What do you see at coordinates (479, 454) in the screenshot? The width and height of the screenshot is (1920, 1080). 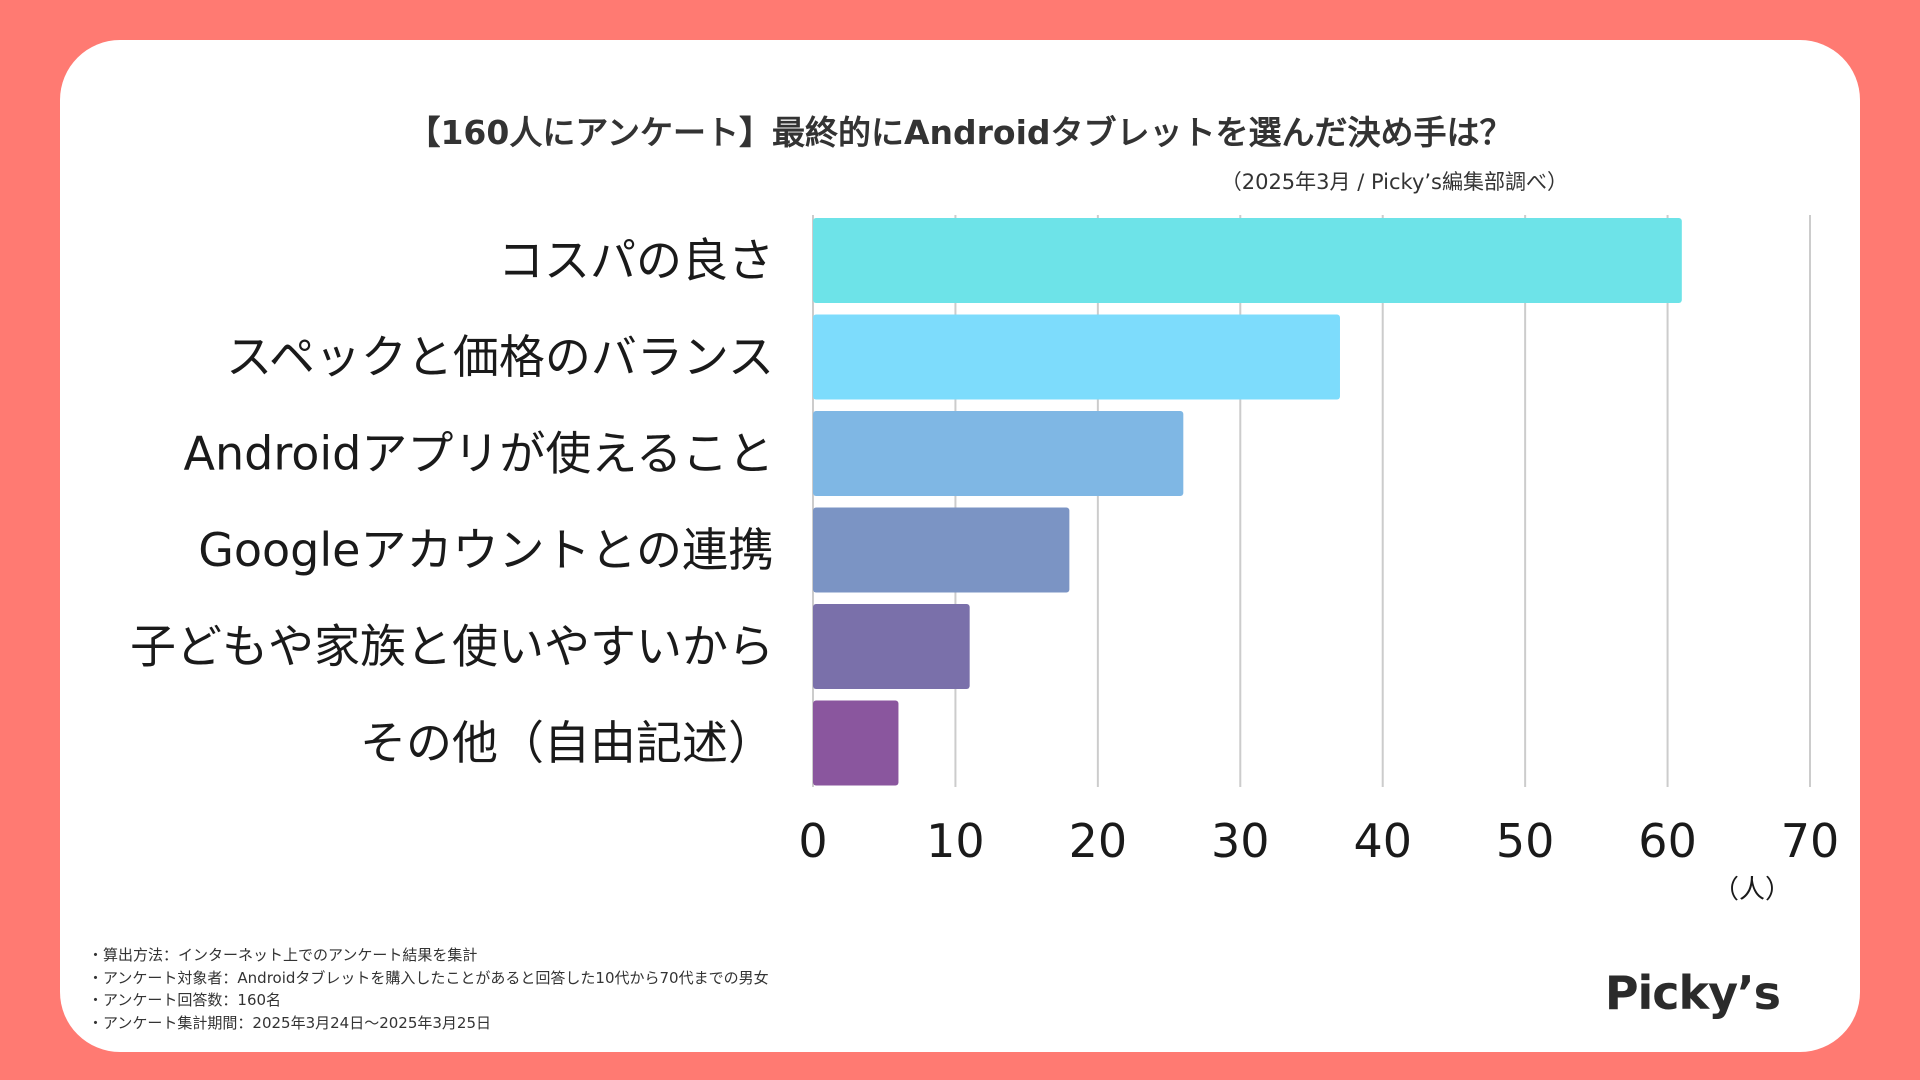 I see `category-label-3: Androidアプリが使えること` at bounding box center [479, 454].